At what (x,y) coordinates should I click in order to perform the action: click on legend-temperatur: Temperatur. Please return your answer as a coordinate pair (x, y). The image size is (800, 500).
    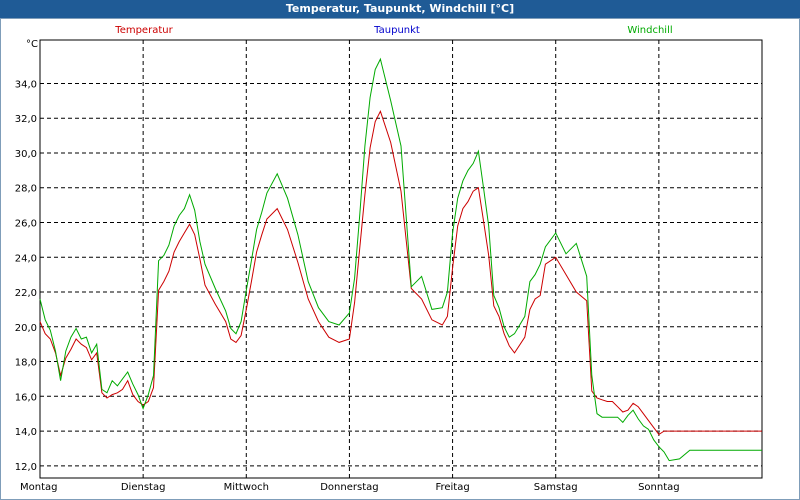
    Looking at the image, I should click on (143, 30).